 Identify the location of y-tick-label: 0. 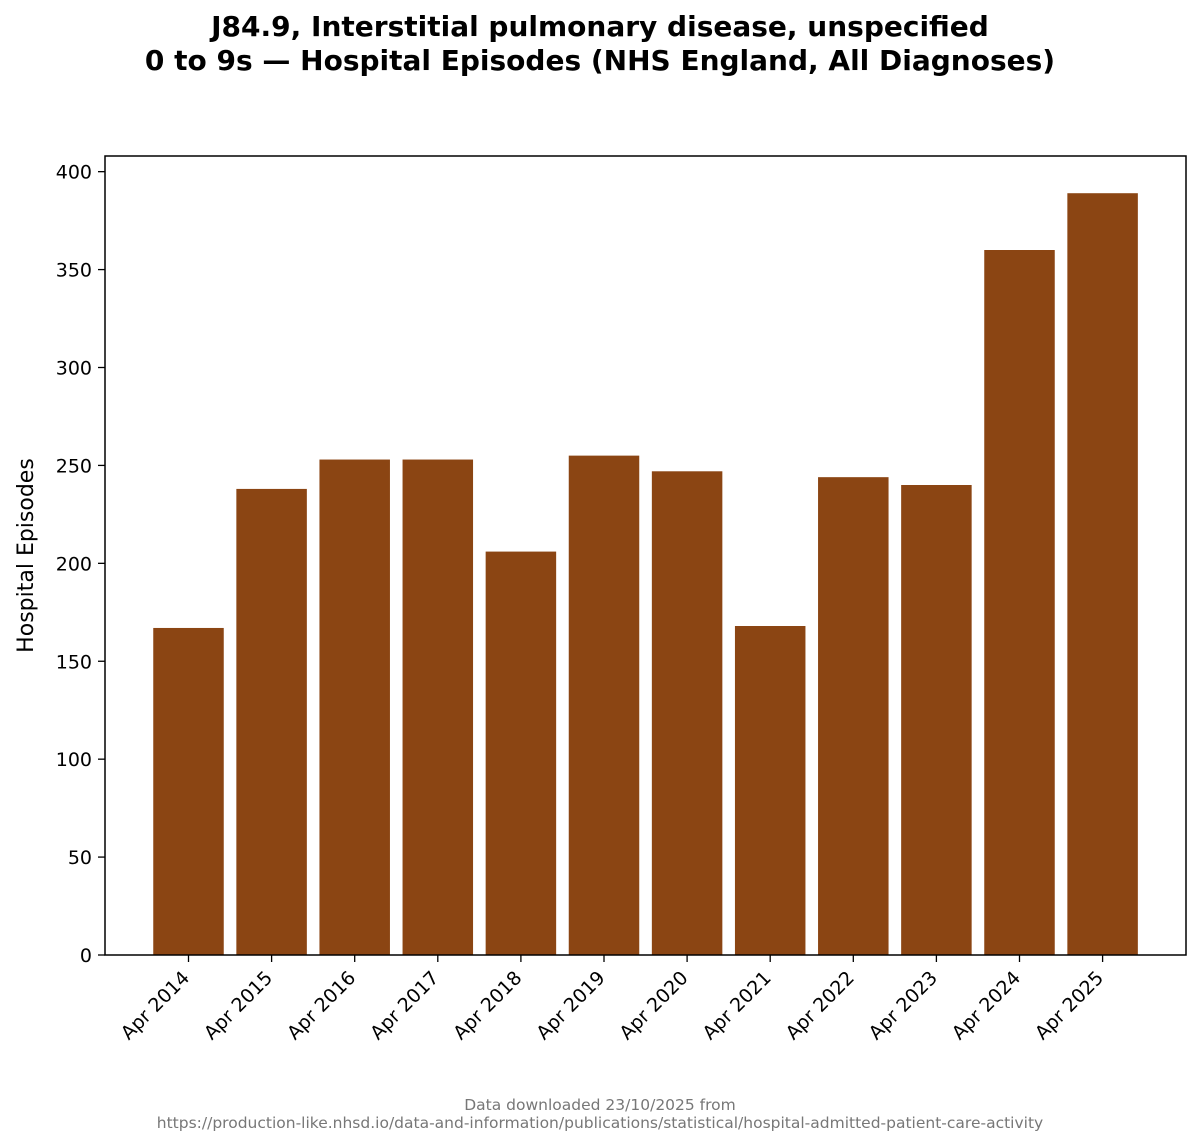
(86, 956).